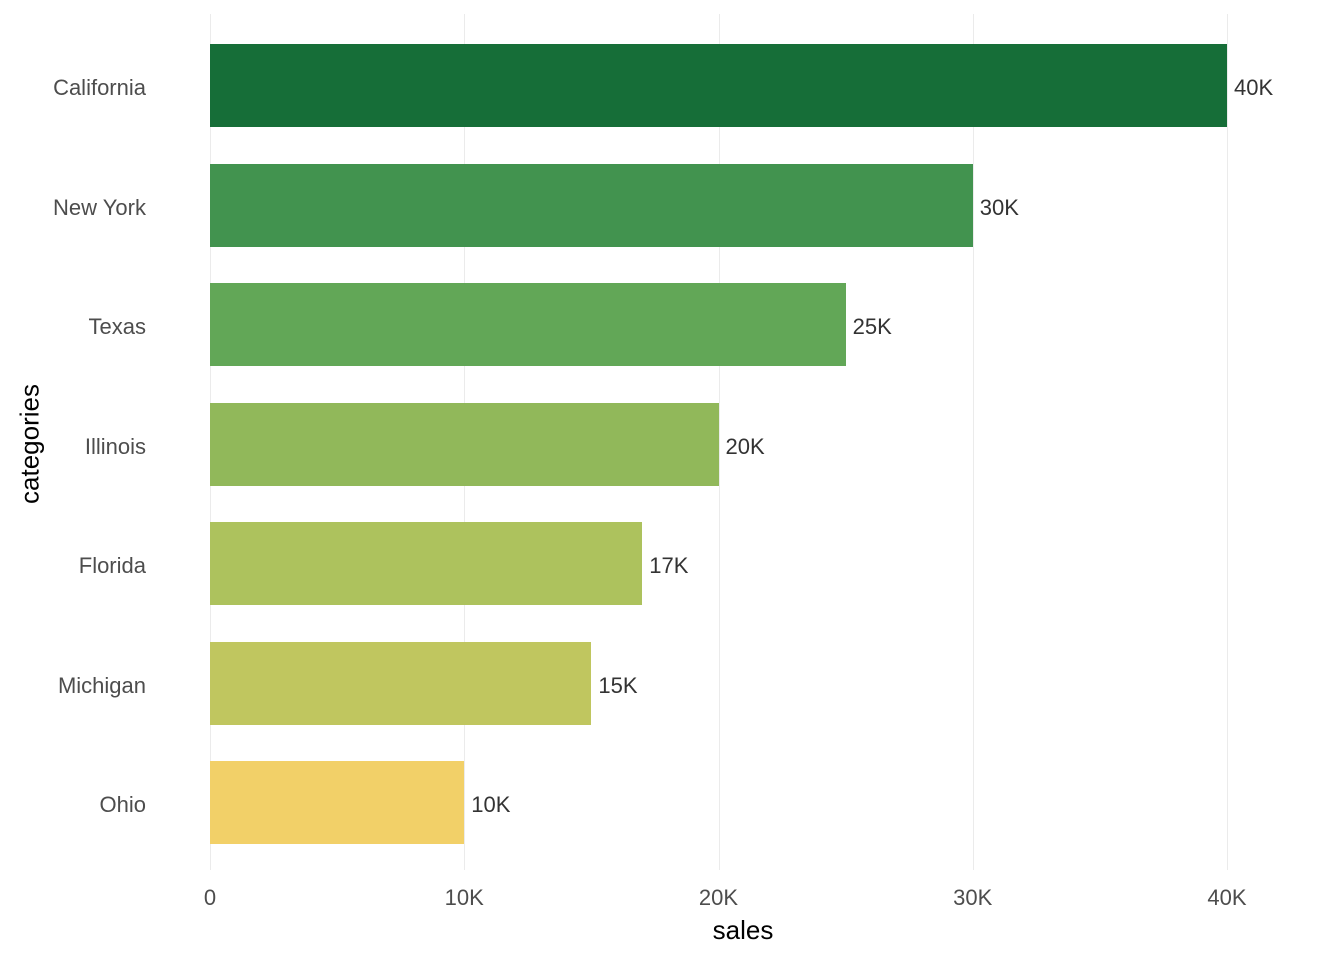  I want to click on x-tick-label: 0, so click(210, 897).